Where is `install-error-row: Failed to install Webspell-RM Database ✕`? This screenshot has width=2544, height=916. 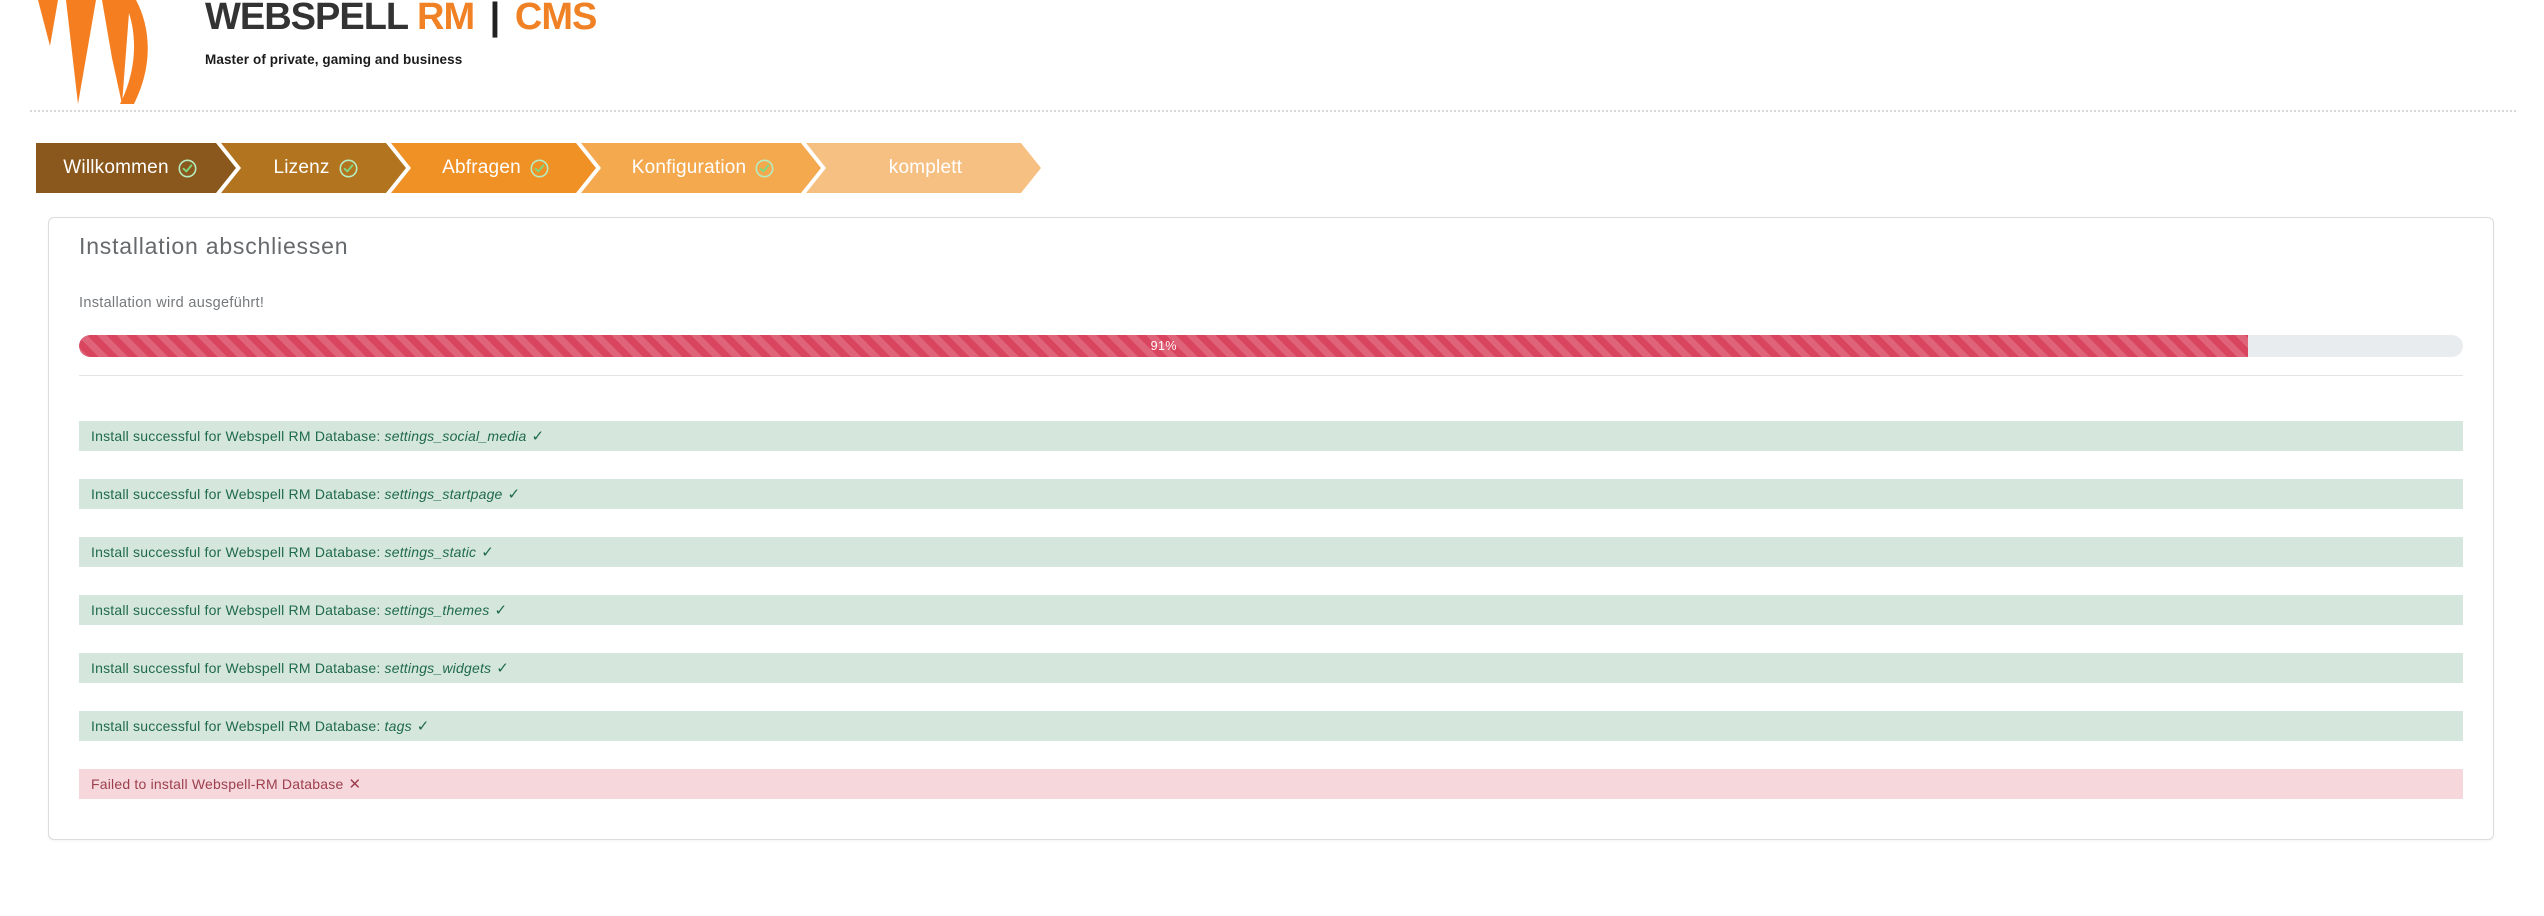
install-error-row: Failed to install Webspell-RM Database ✕ is located at coordinates (1271, 784).